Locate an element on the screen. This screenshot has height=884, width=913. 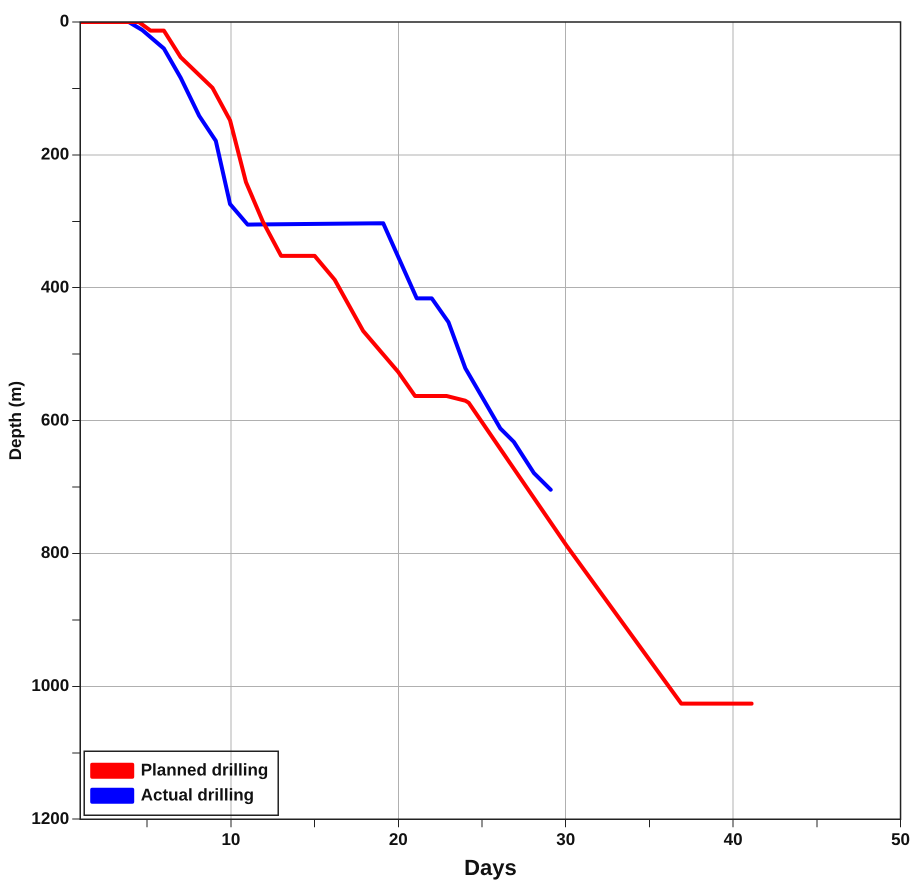
x-tick-label: 10 is located at coordinates (230, 840).